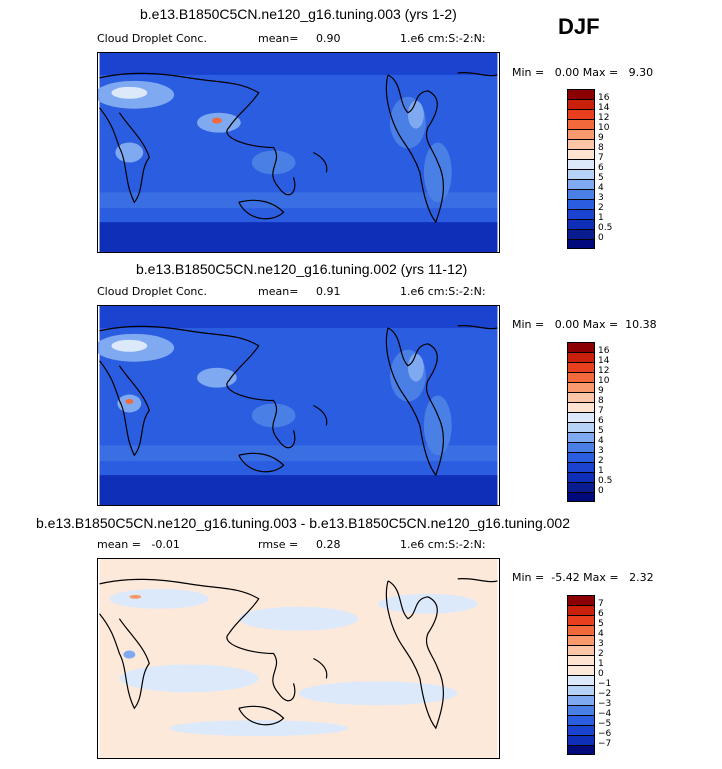  I want to click on panel-2-map-svg, so click(298, 405).